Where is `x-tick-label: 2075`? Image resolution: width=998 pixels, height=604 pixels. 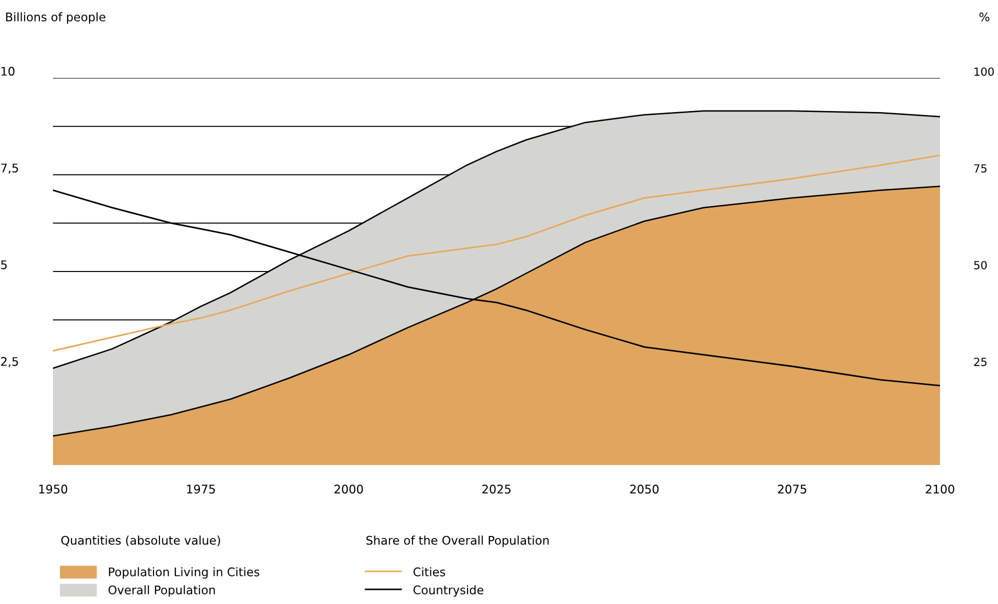 x-tick-label: 2075 is located at coordinates (792, 489).